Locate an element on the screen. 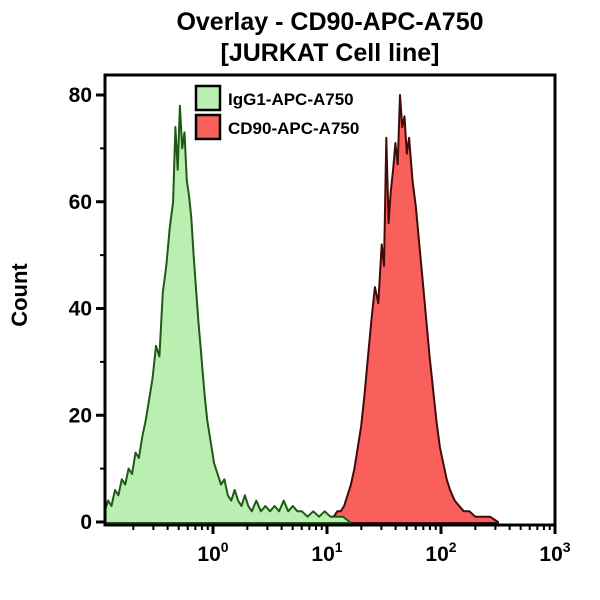 The width and height of the screenshot is (600, 600). legend: IgG1-APC-A750 CD90-APC-A750 is located at coordinates (276, 112).